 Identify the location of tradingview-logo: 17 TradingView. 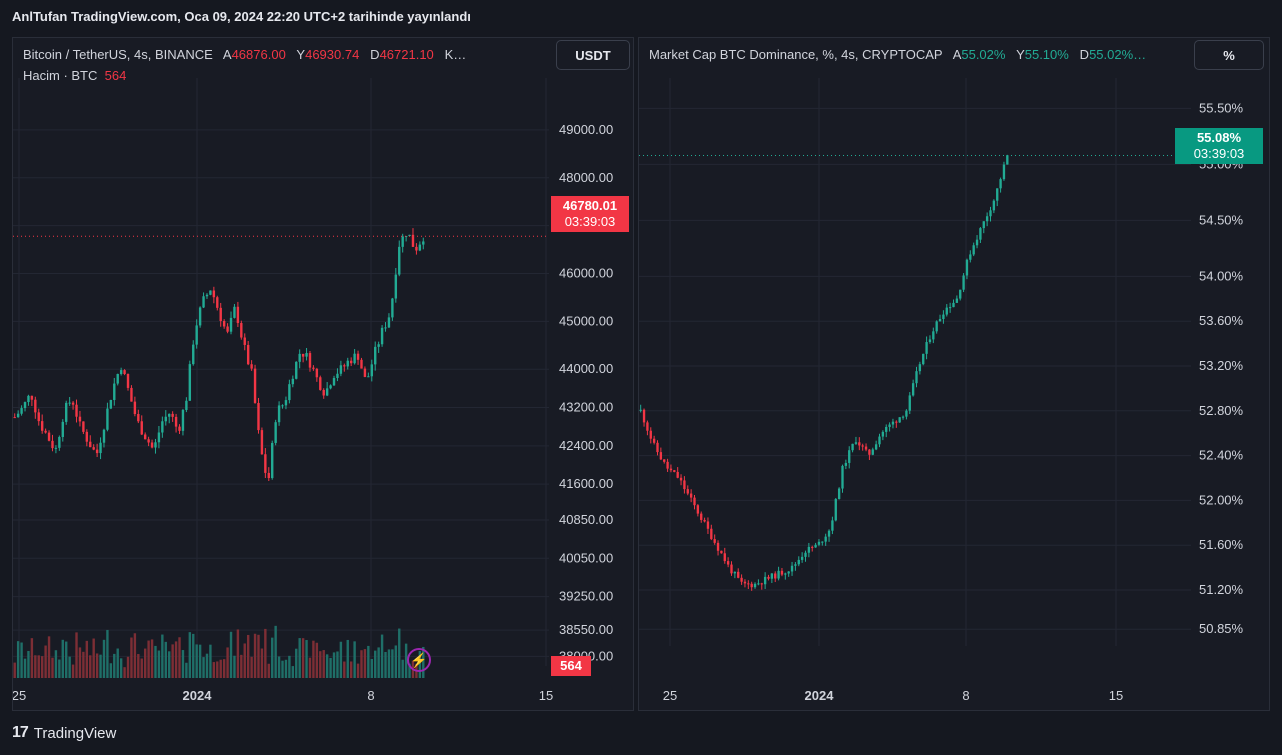
(64, 733).